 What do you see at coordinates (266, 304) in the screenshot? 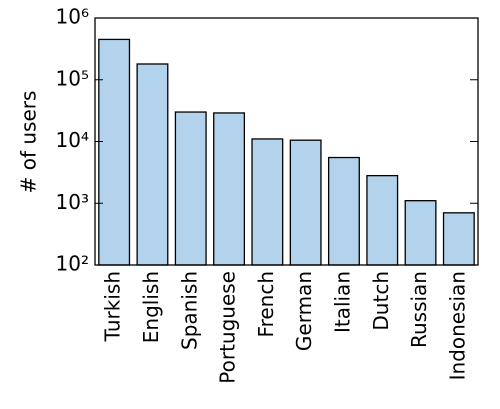
I see `x-tick-label: French` at bounding box center [266, 304].